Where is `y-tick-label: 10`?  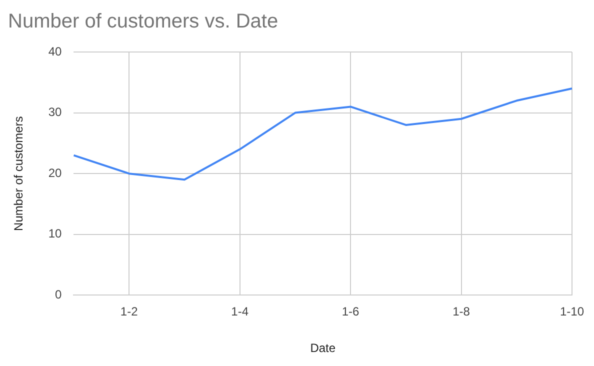 y-tick-label: 10 is located at coordinates (55, 233).